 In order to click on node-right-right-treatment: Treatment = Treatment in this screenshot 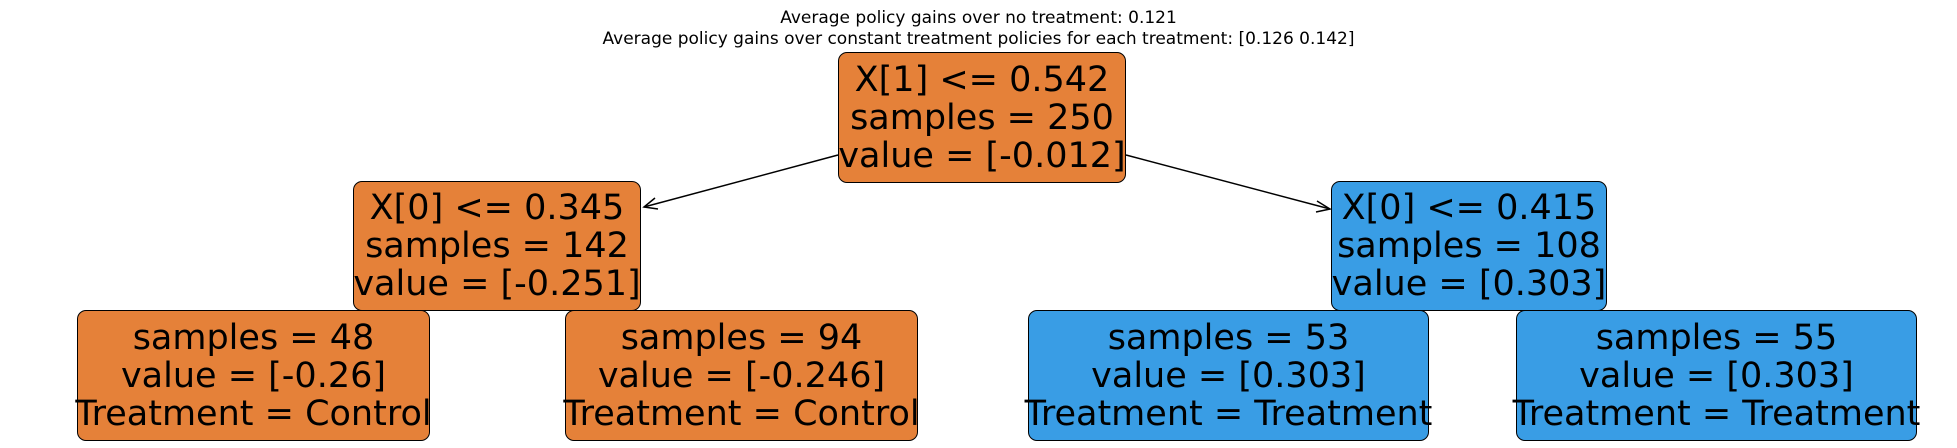, I will do `click(1716, 413)`.